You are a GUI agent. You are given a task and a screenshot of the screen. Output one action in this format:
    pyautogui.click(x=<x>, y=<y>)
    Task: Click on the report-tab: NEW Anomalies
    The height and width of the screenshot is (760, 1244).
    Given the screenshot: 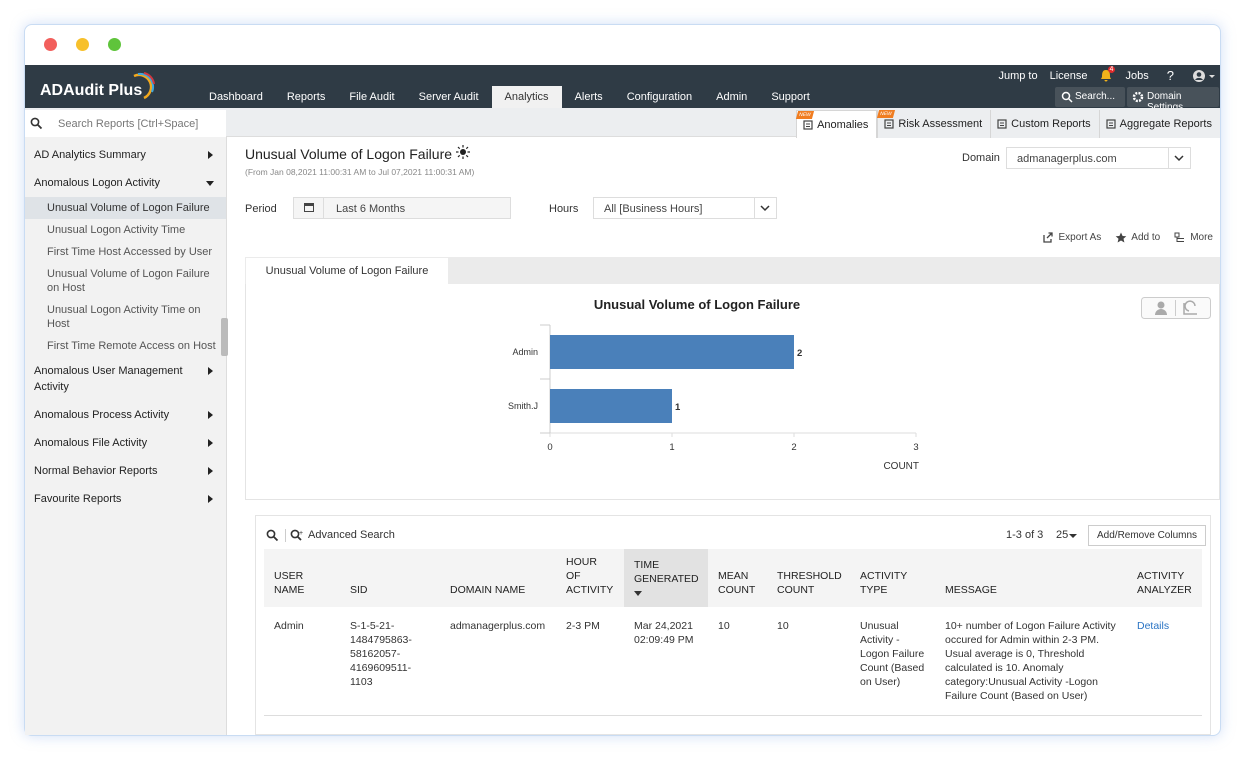 What is the action you would take?
    pyautogui.click(x=836, y=124)
    